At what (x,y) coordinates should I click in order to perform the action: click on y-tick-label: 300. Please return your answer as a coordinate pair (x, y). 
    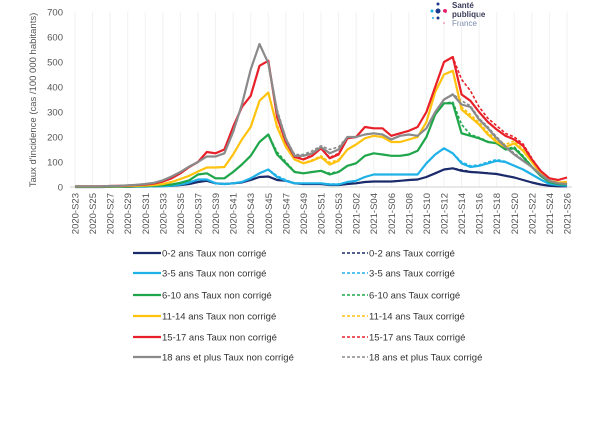
    Looking at the image, I should click on (55, 113).